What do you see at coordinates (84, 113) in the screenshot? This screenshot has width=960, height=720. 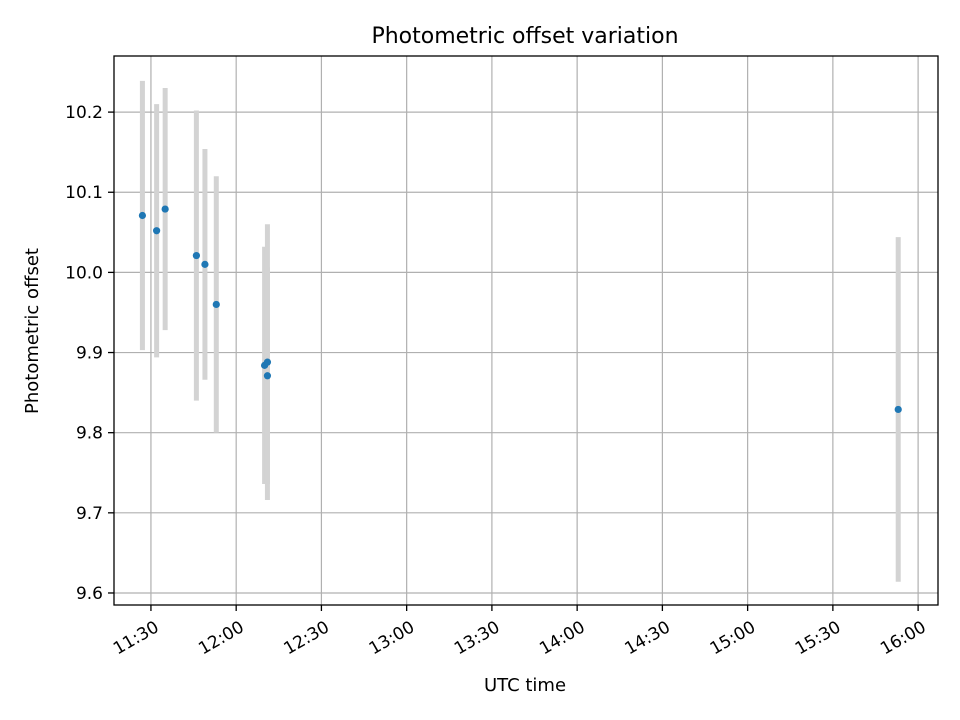 I see `y-tick-label: 10.2` at bounding box center [84, 113].